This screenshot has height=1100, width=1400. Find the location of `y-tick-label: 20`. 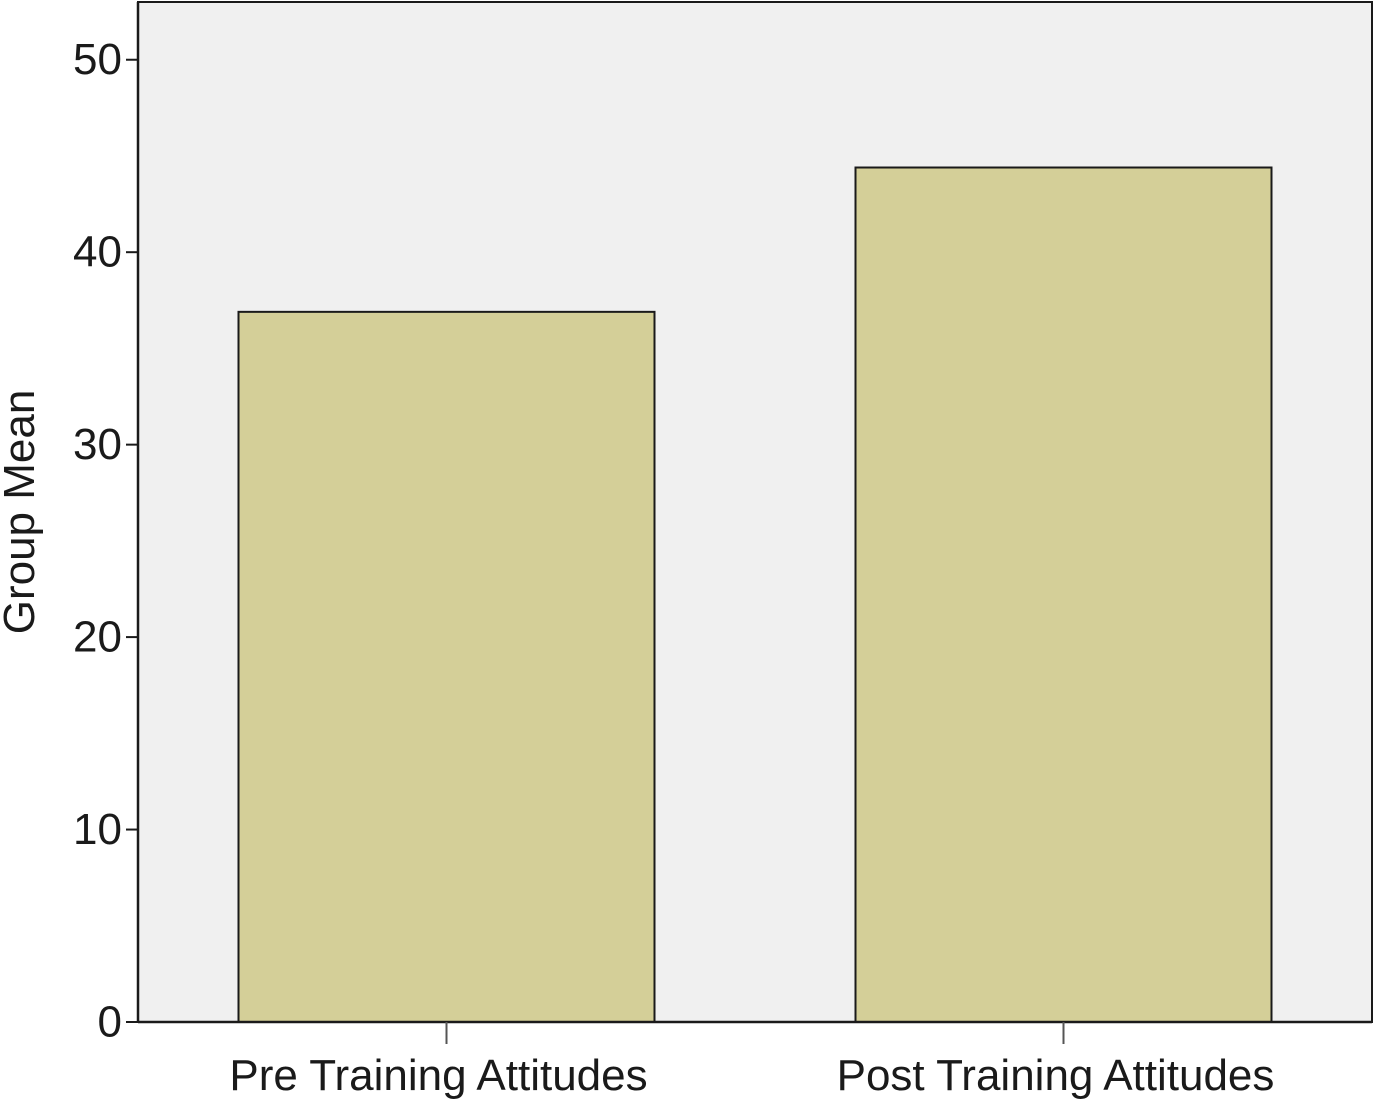

y-tick-label: 20 is located at coordinates (97, 637).